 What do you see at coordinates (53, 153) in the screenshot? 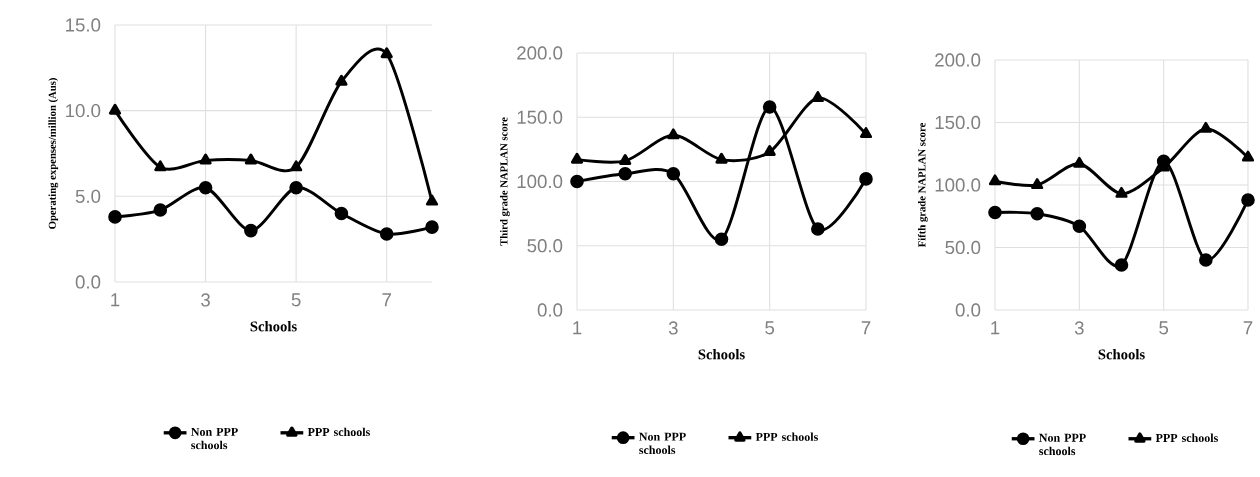
I see `y-axis-title: Operating expenses/million (Aus)` at bounding box center [53, 153].